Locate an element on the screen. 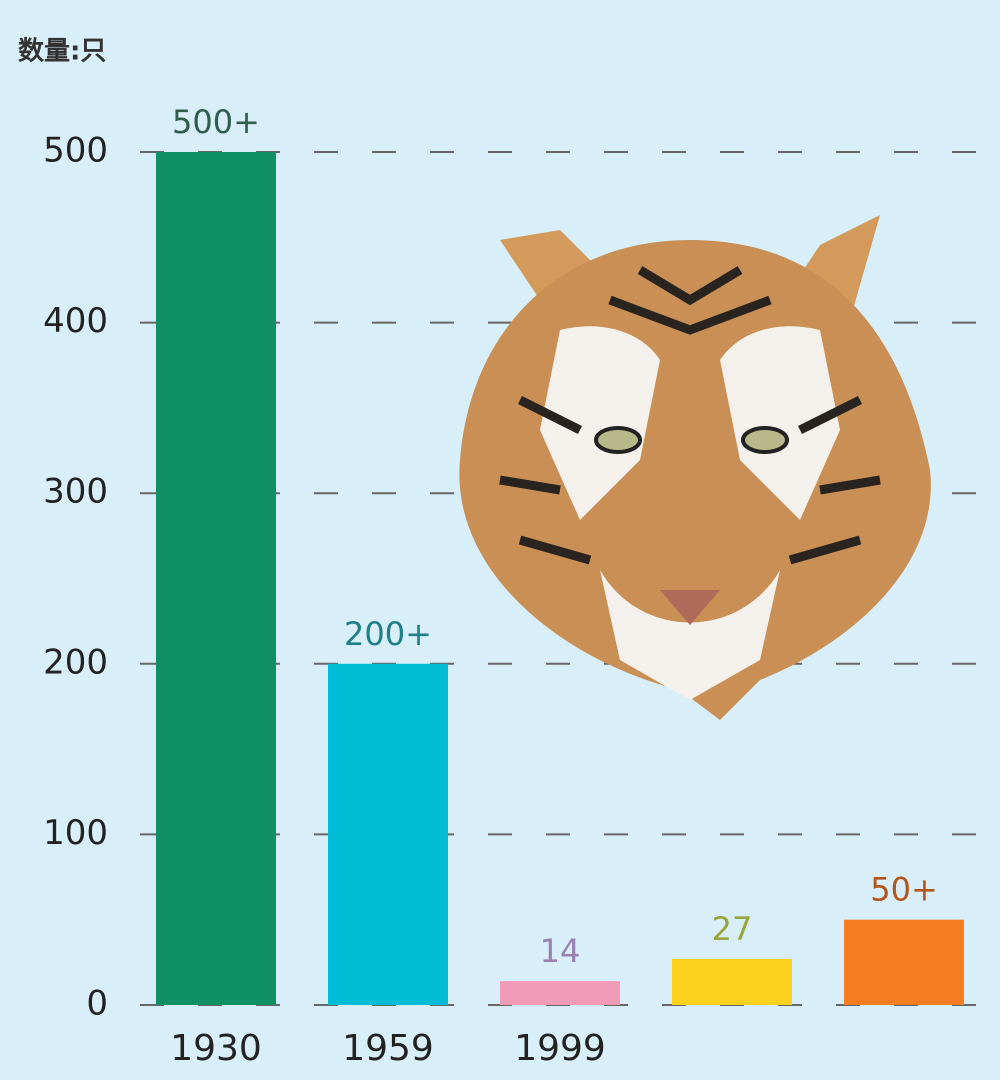 Image resolution: width=1000 pixels, height=1080 pixels. tiger-stripes is located at coordinates (690, 415).